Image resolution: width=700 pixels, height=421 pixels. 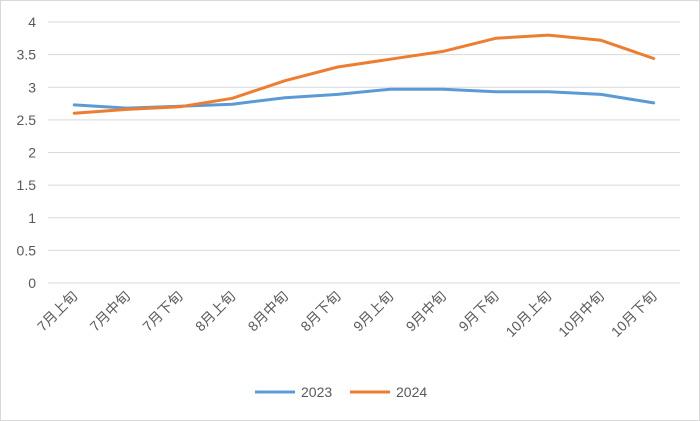 I want to click on legend-label-2023: 2023, so click(x=316, y=392).